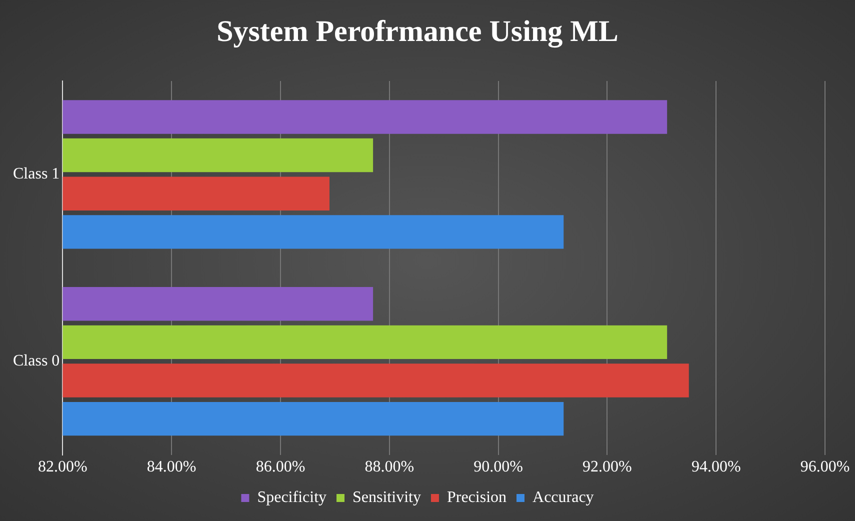  I want to click on x-tick-label: 94.00%, so click(716, 467).